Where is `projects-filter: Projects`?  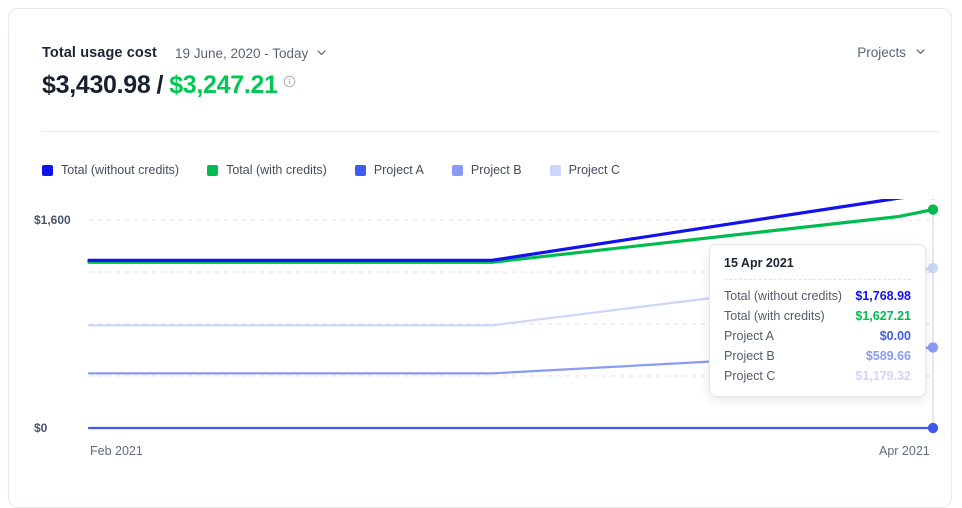
projects-filter: Projects is located at coordinates (891, 52).